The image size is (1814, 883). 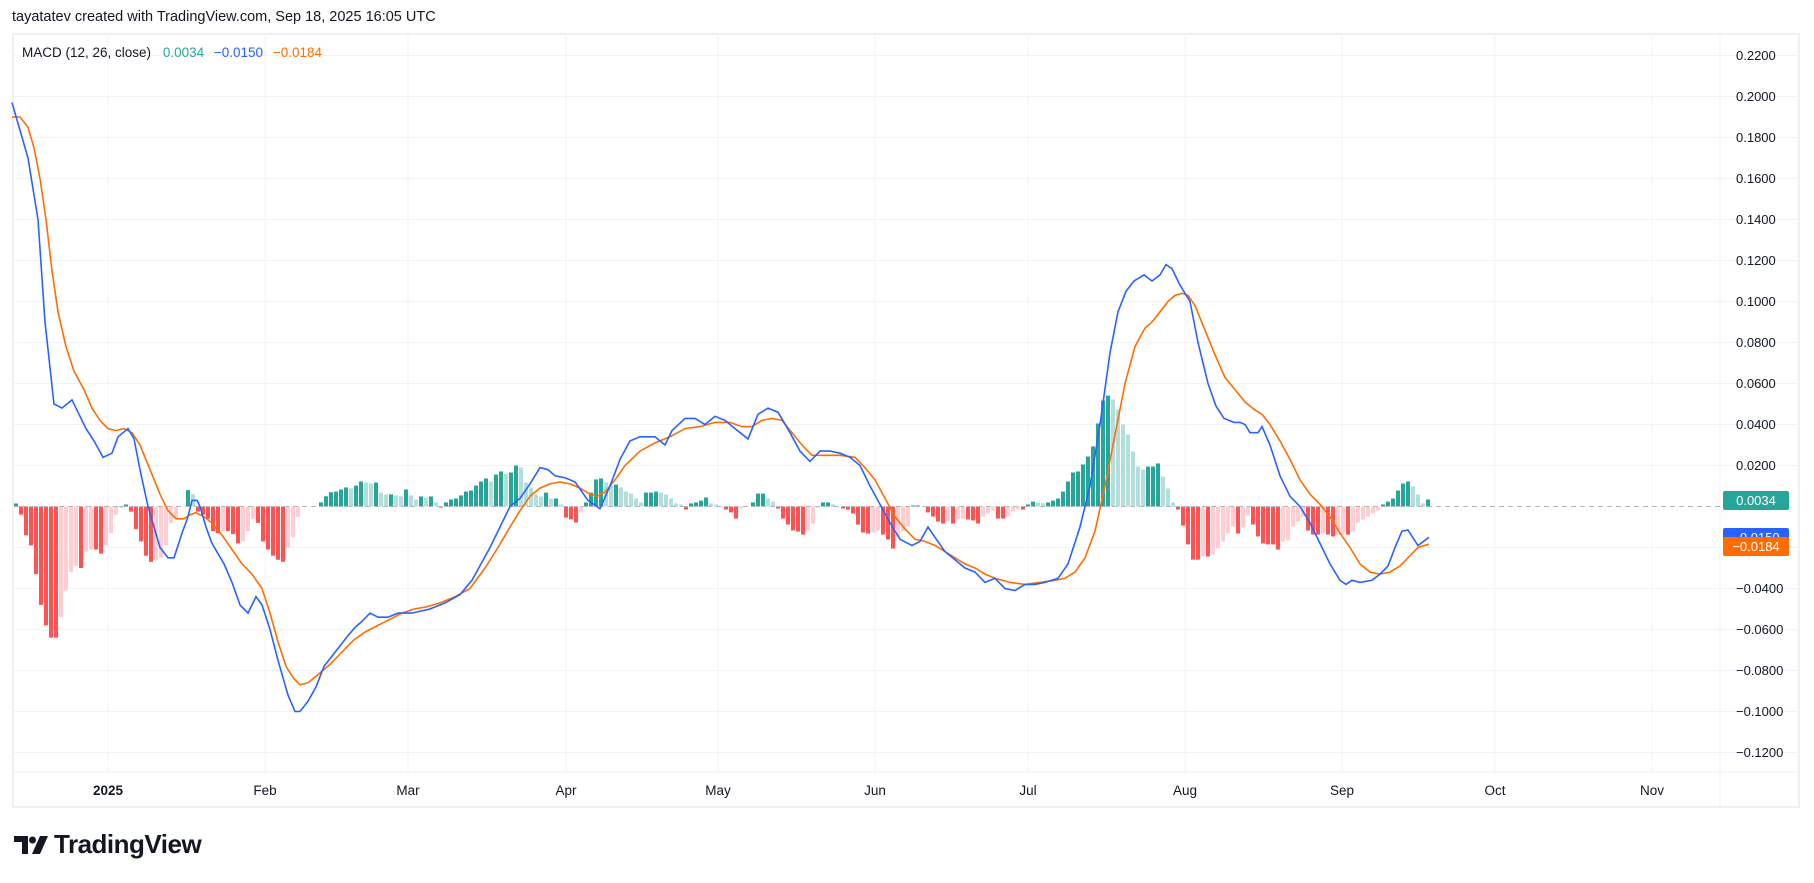 What do you see at coordinates (1756, 55) in the screenshot?
I see `y-tick-label: 0.2200` at bounding box center [1756, 55].